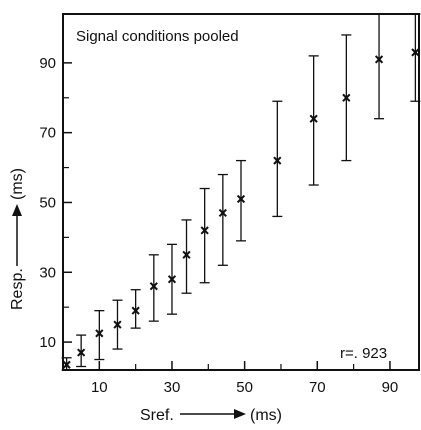 This screenshot has width=421, height=430. What do you see at coordinates (390, 387) in the screenshot?
I see `x-tick-label: 90` at bounding box center [390, 387].